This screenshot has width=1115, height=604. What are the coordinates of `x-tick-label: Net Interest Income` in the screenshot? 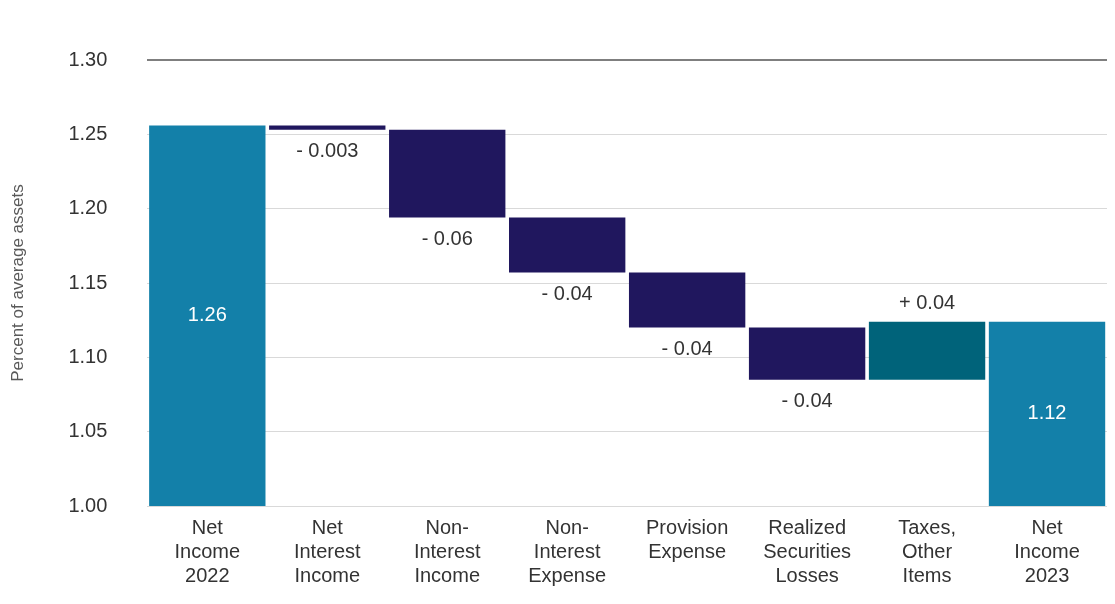 It's located at (327, 550).